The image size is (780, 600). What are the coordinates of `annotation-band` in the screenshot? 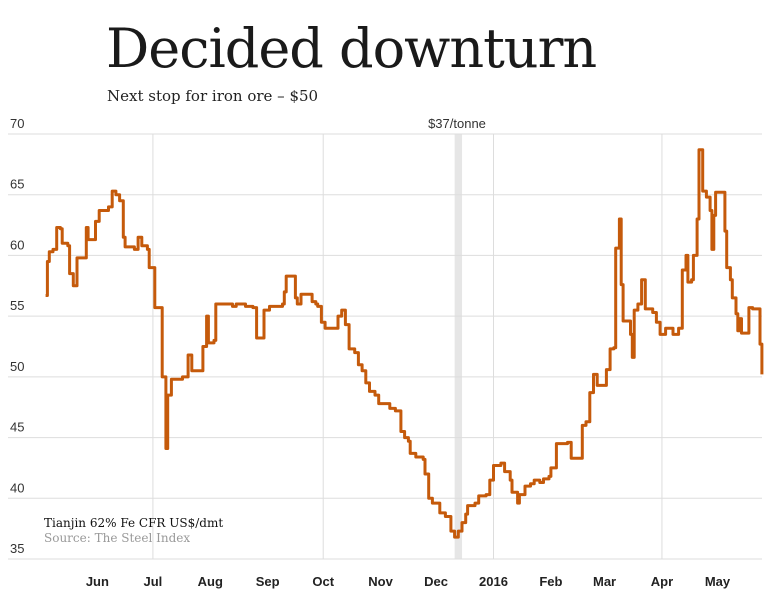 It's located at (458, 346).